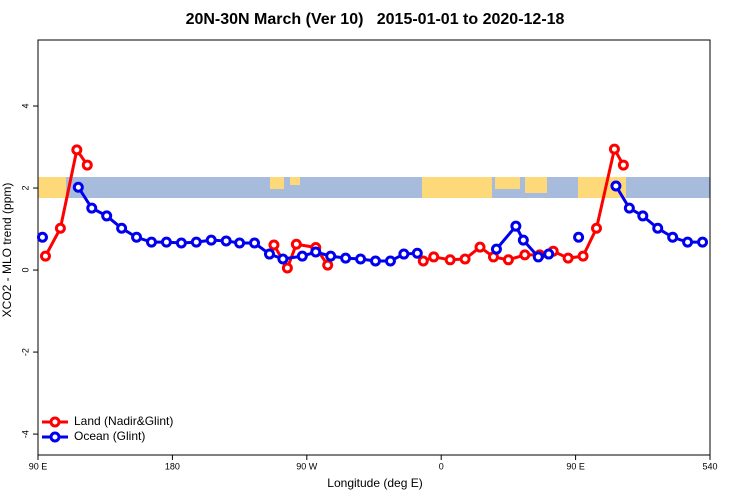  Describe the element at coordinates (374, 187) in the screenshot. I see `map-strip` at that location.